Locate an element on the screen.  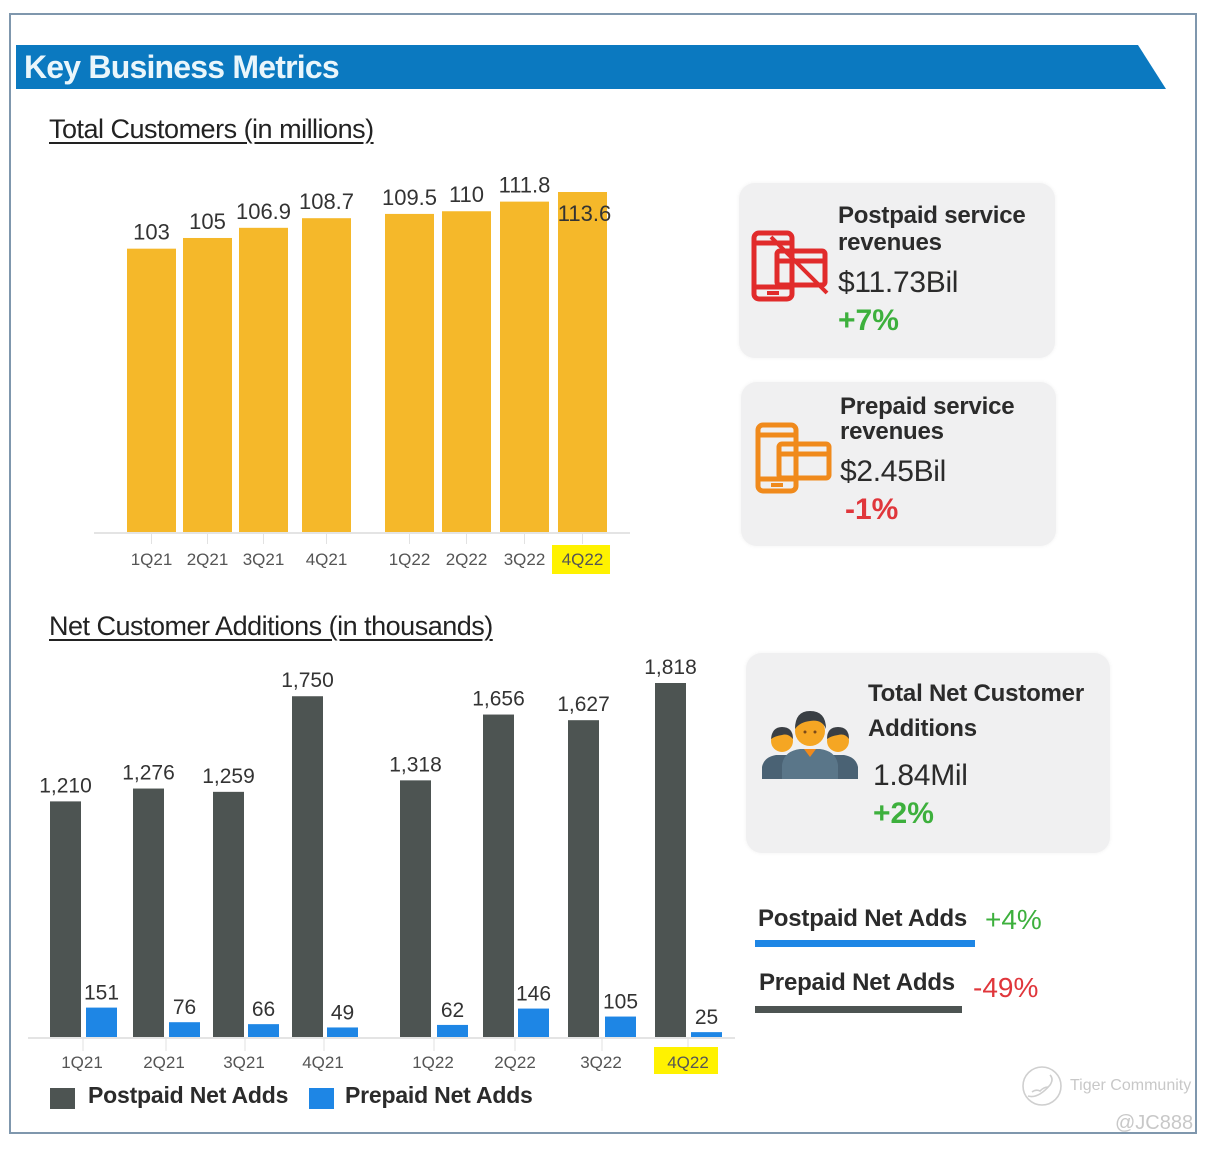
postpaid-net-adds-change: +4% is located at coordinates (1013, 919).